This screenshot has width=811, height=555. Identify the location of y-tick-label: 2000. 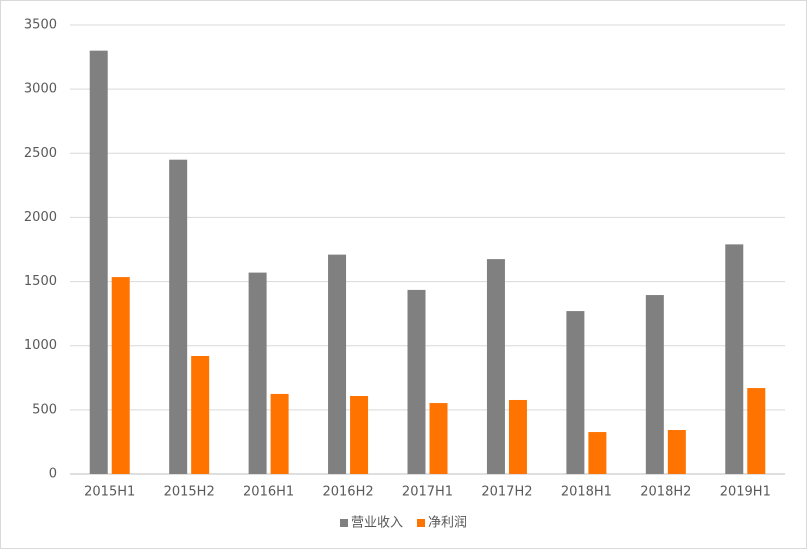
(40, 217).